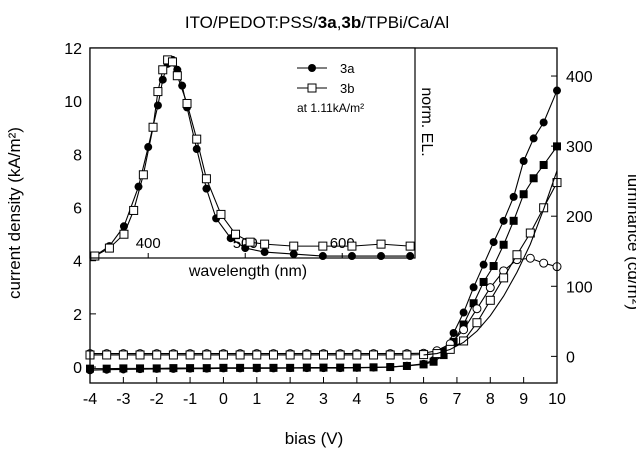  What do you see at coordinates (570, 357) in the screenshot?
I see `y2-tick-label: 0` at bounding box center [570, 357].